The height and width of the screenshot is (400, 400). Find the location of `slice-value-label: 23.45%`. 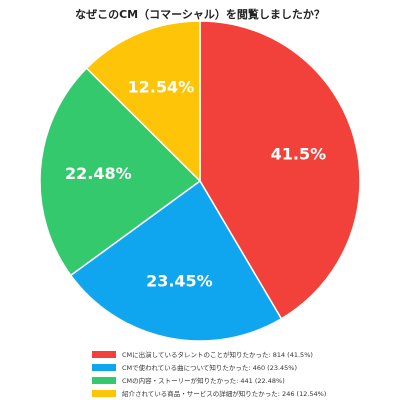

slice-value-label: 23.45% is located at coordinates (179, 280).